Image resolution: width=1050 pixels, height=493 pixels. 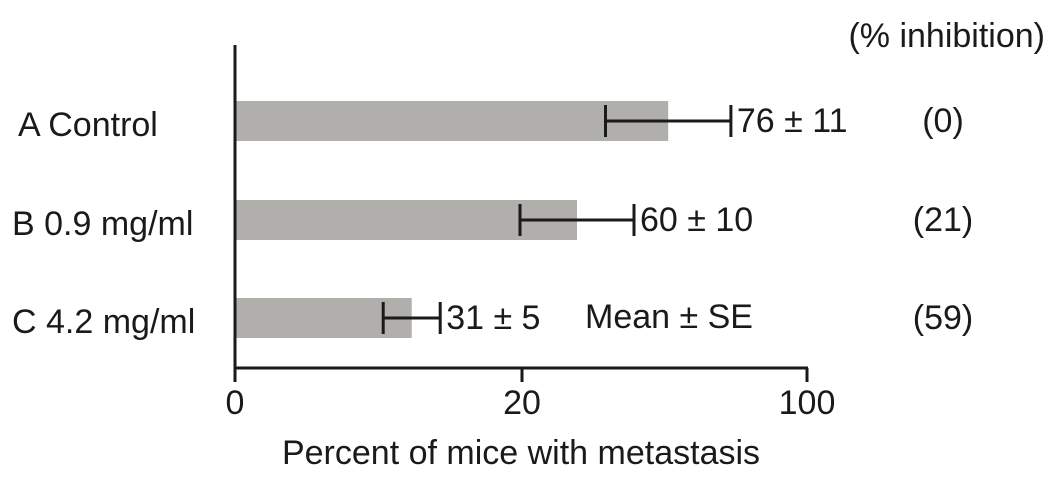 What do you see at coordinates (696, 220) in the screenshot?
I see `value-label-1: 60 ± 10` at bounding box center [696, 220].